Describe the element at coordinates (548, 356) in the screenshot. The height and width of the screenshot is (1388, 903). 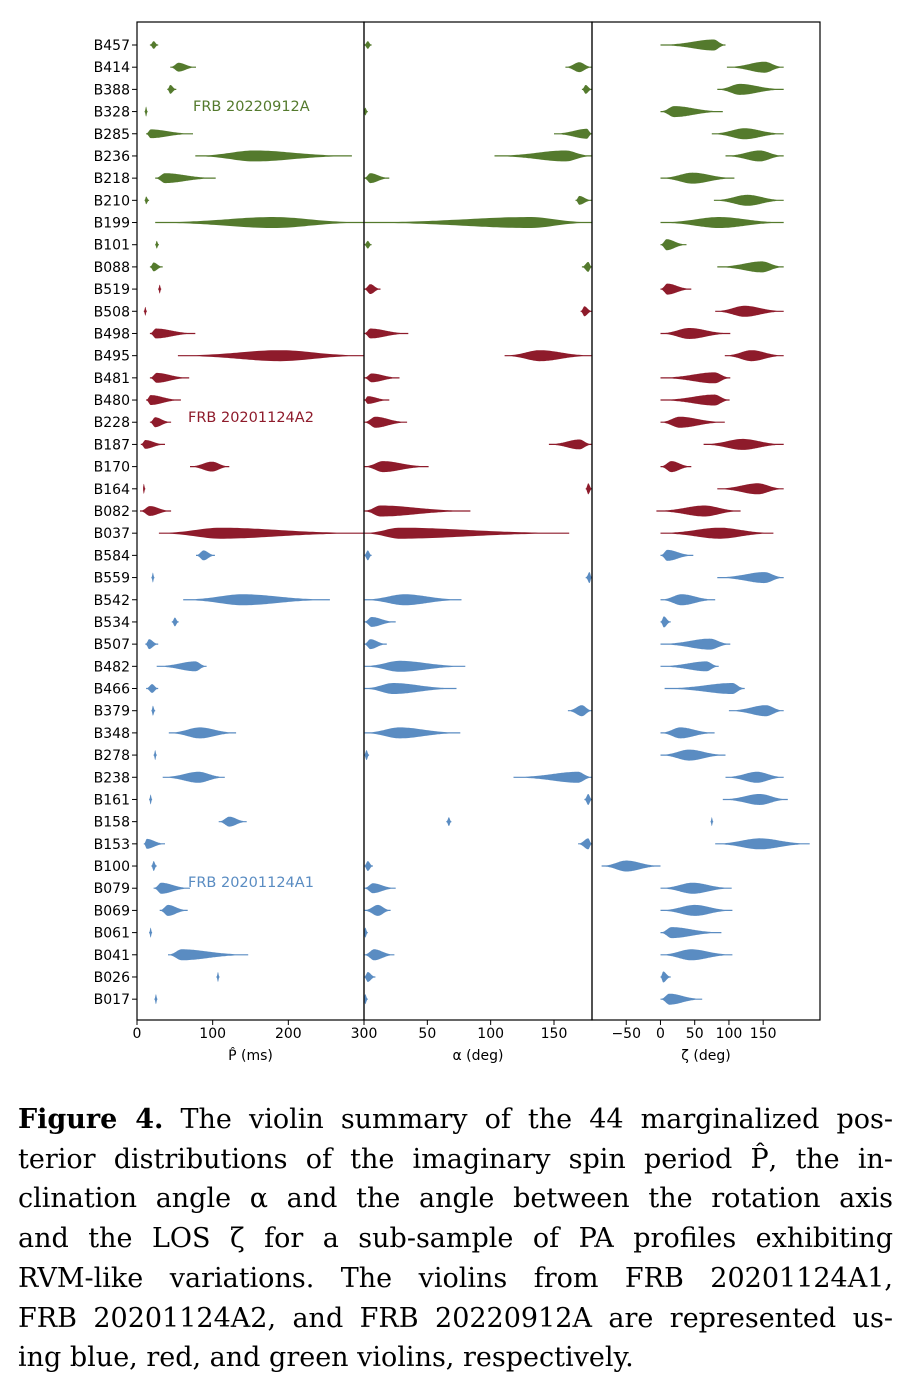
I see `violin-B495-a` at that location.